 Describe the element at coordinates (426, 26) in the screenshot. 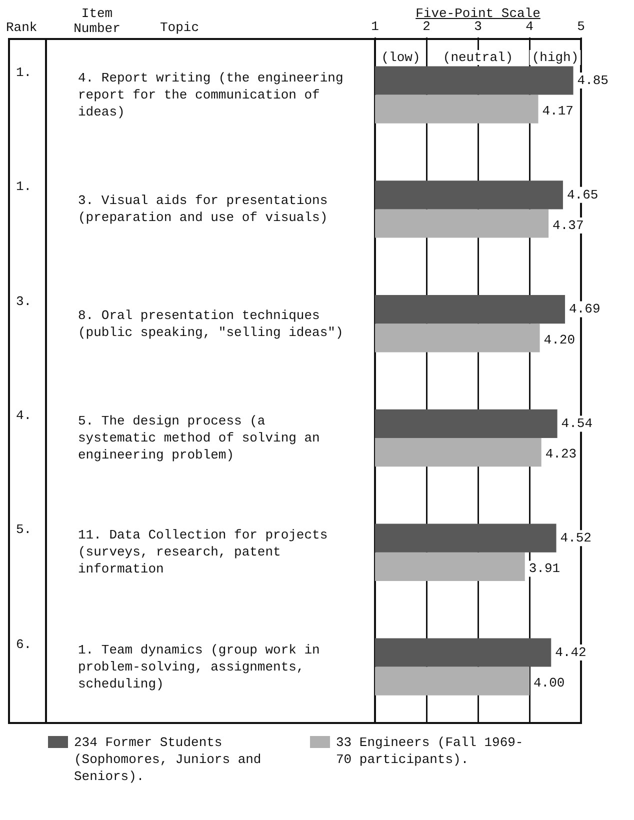

I see `x-tick-label: 2` at that location.